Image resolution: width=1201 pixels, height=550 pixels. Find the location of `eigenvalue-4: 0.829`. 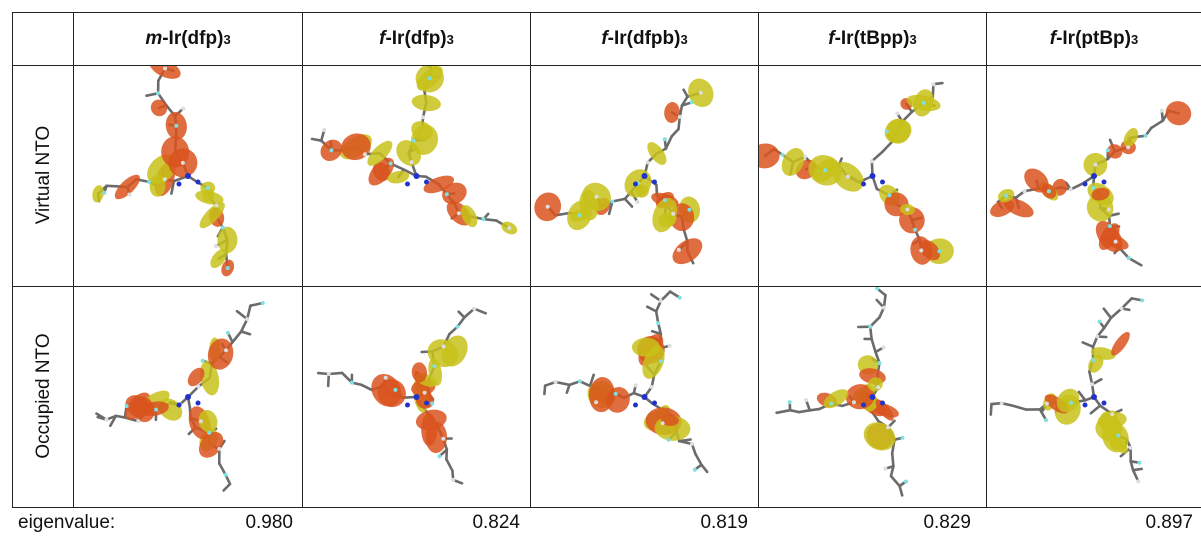

eigenvalue-4: 0.829 is located at coordinates (947, 522).